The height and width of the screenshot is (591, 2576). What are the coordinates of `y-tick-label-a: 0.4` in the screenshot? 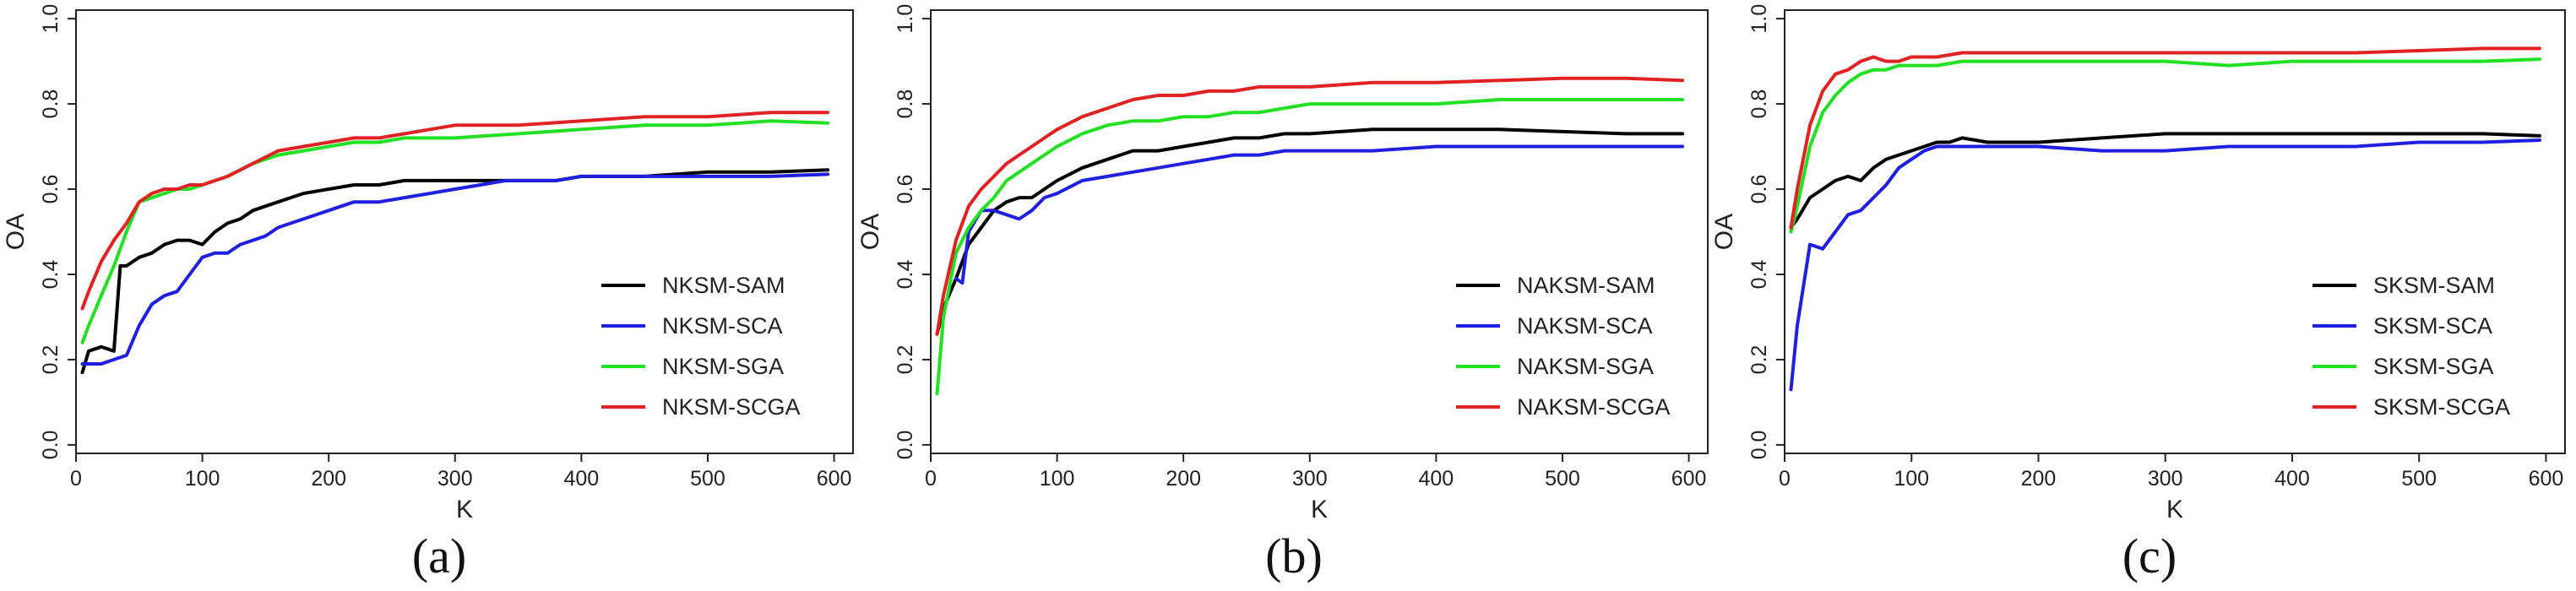 It's located at (50, 275).